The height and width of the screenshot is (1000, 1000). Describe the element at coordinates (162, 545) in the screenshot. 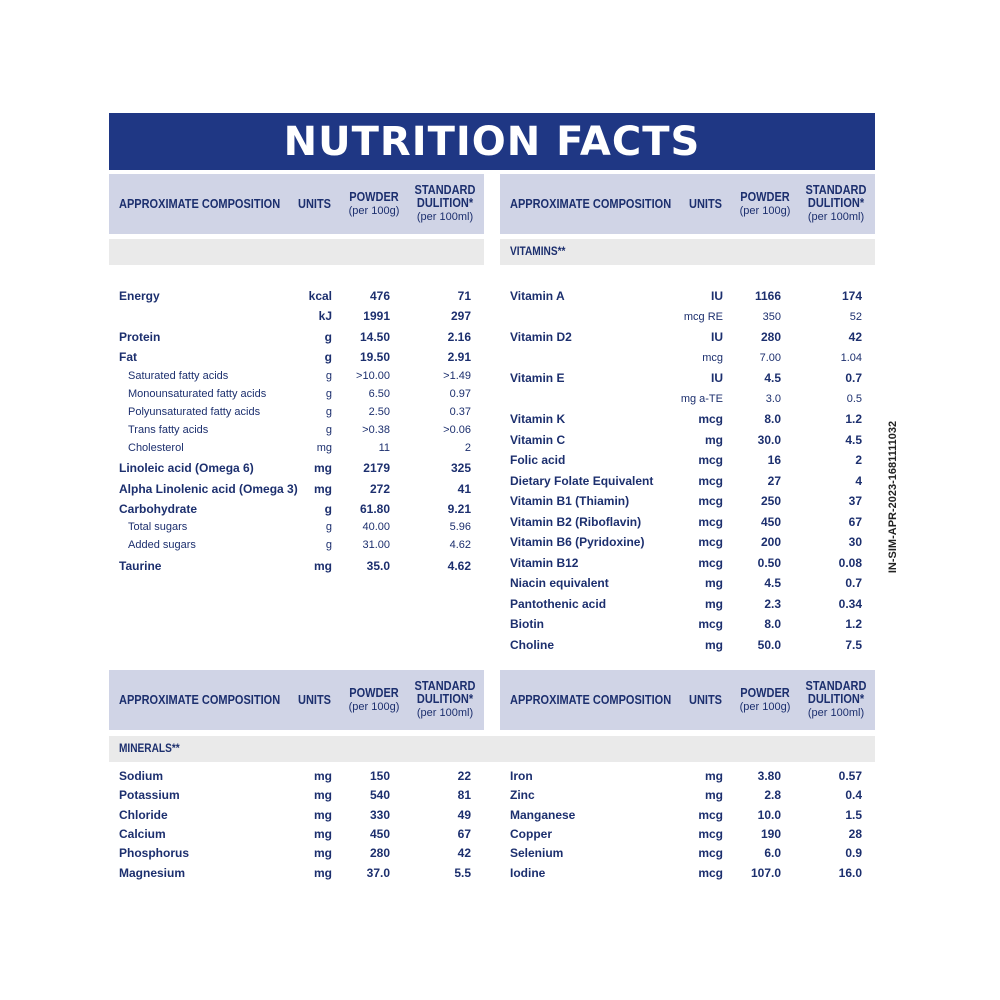

I see `row-name: Added sugars` at that location.